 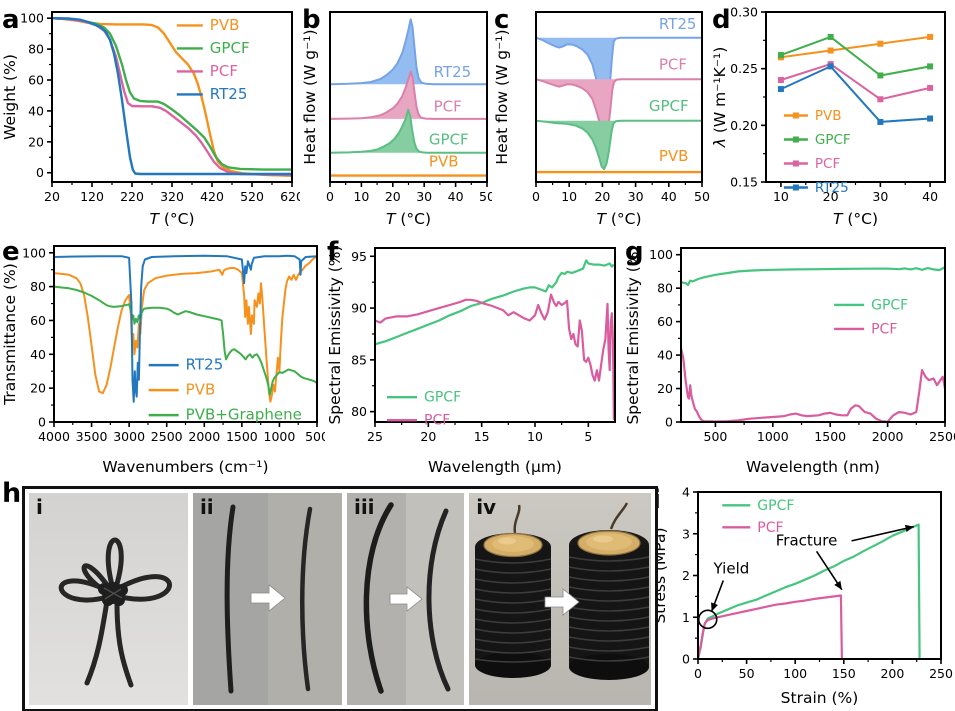 What do you see at coordinates (486, 507) in the screenshot?
I see `photo-label: iv` at bounding box center [486, 507].